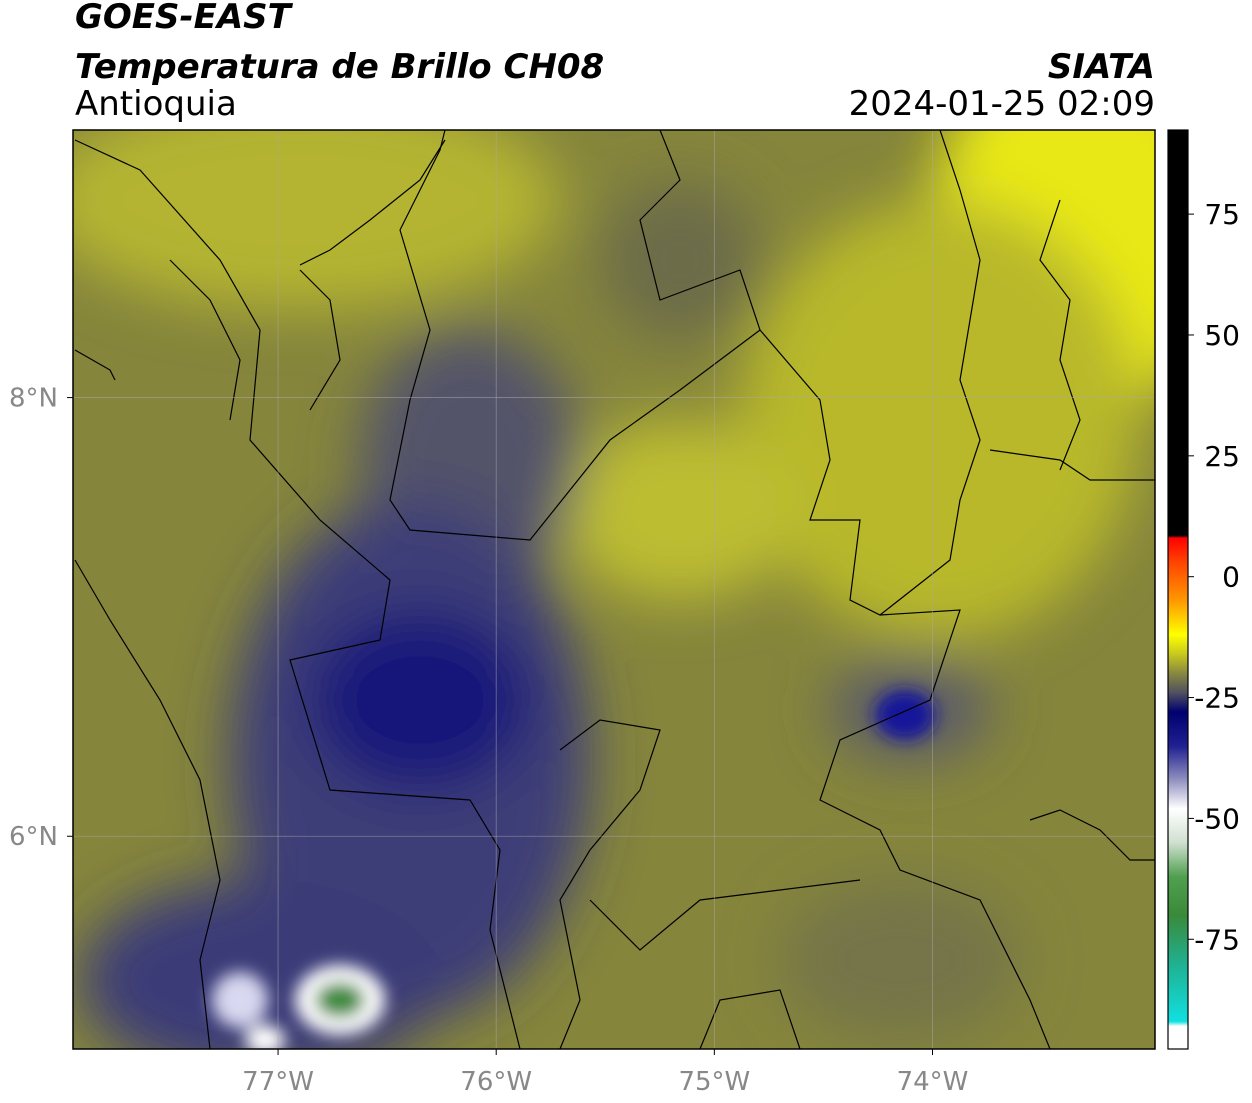 The width and height of the screenshot is (1252, 1103). Describe the element at coordinates (933, 1082) in the screenshot. I see `lon-label: 74°W` at that location.